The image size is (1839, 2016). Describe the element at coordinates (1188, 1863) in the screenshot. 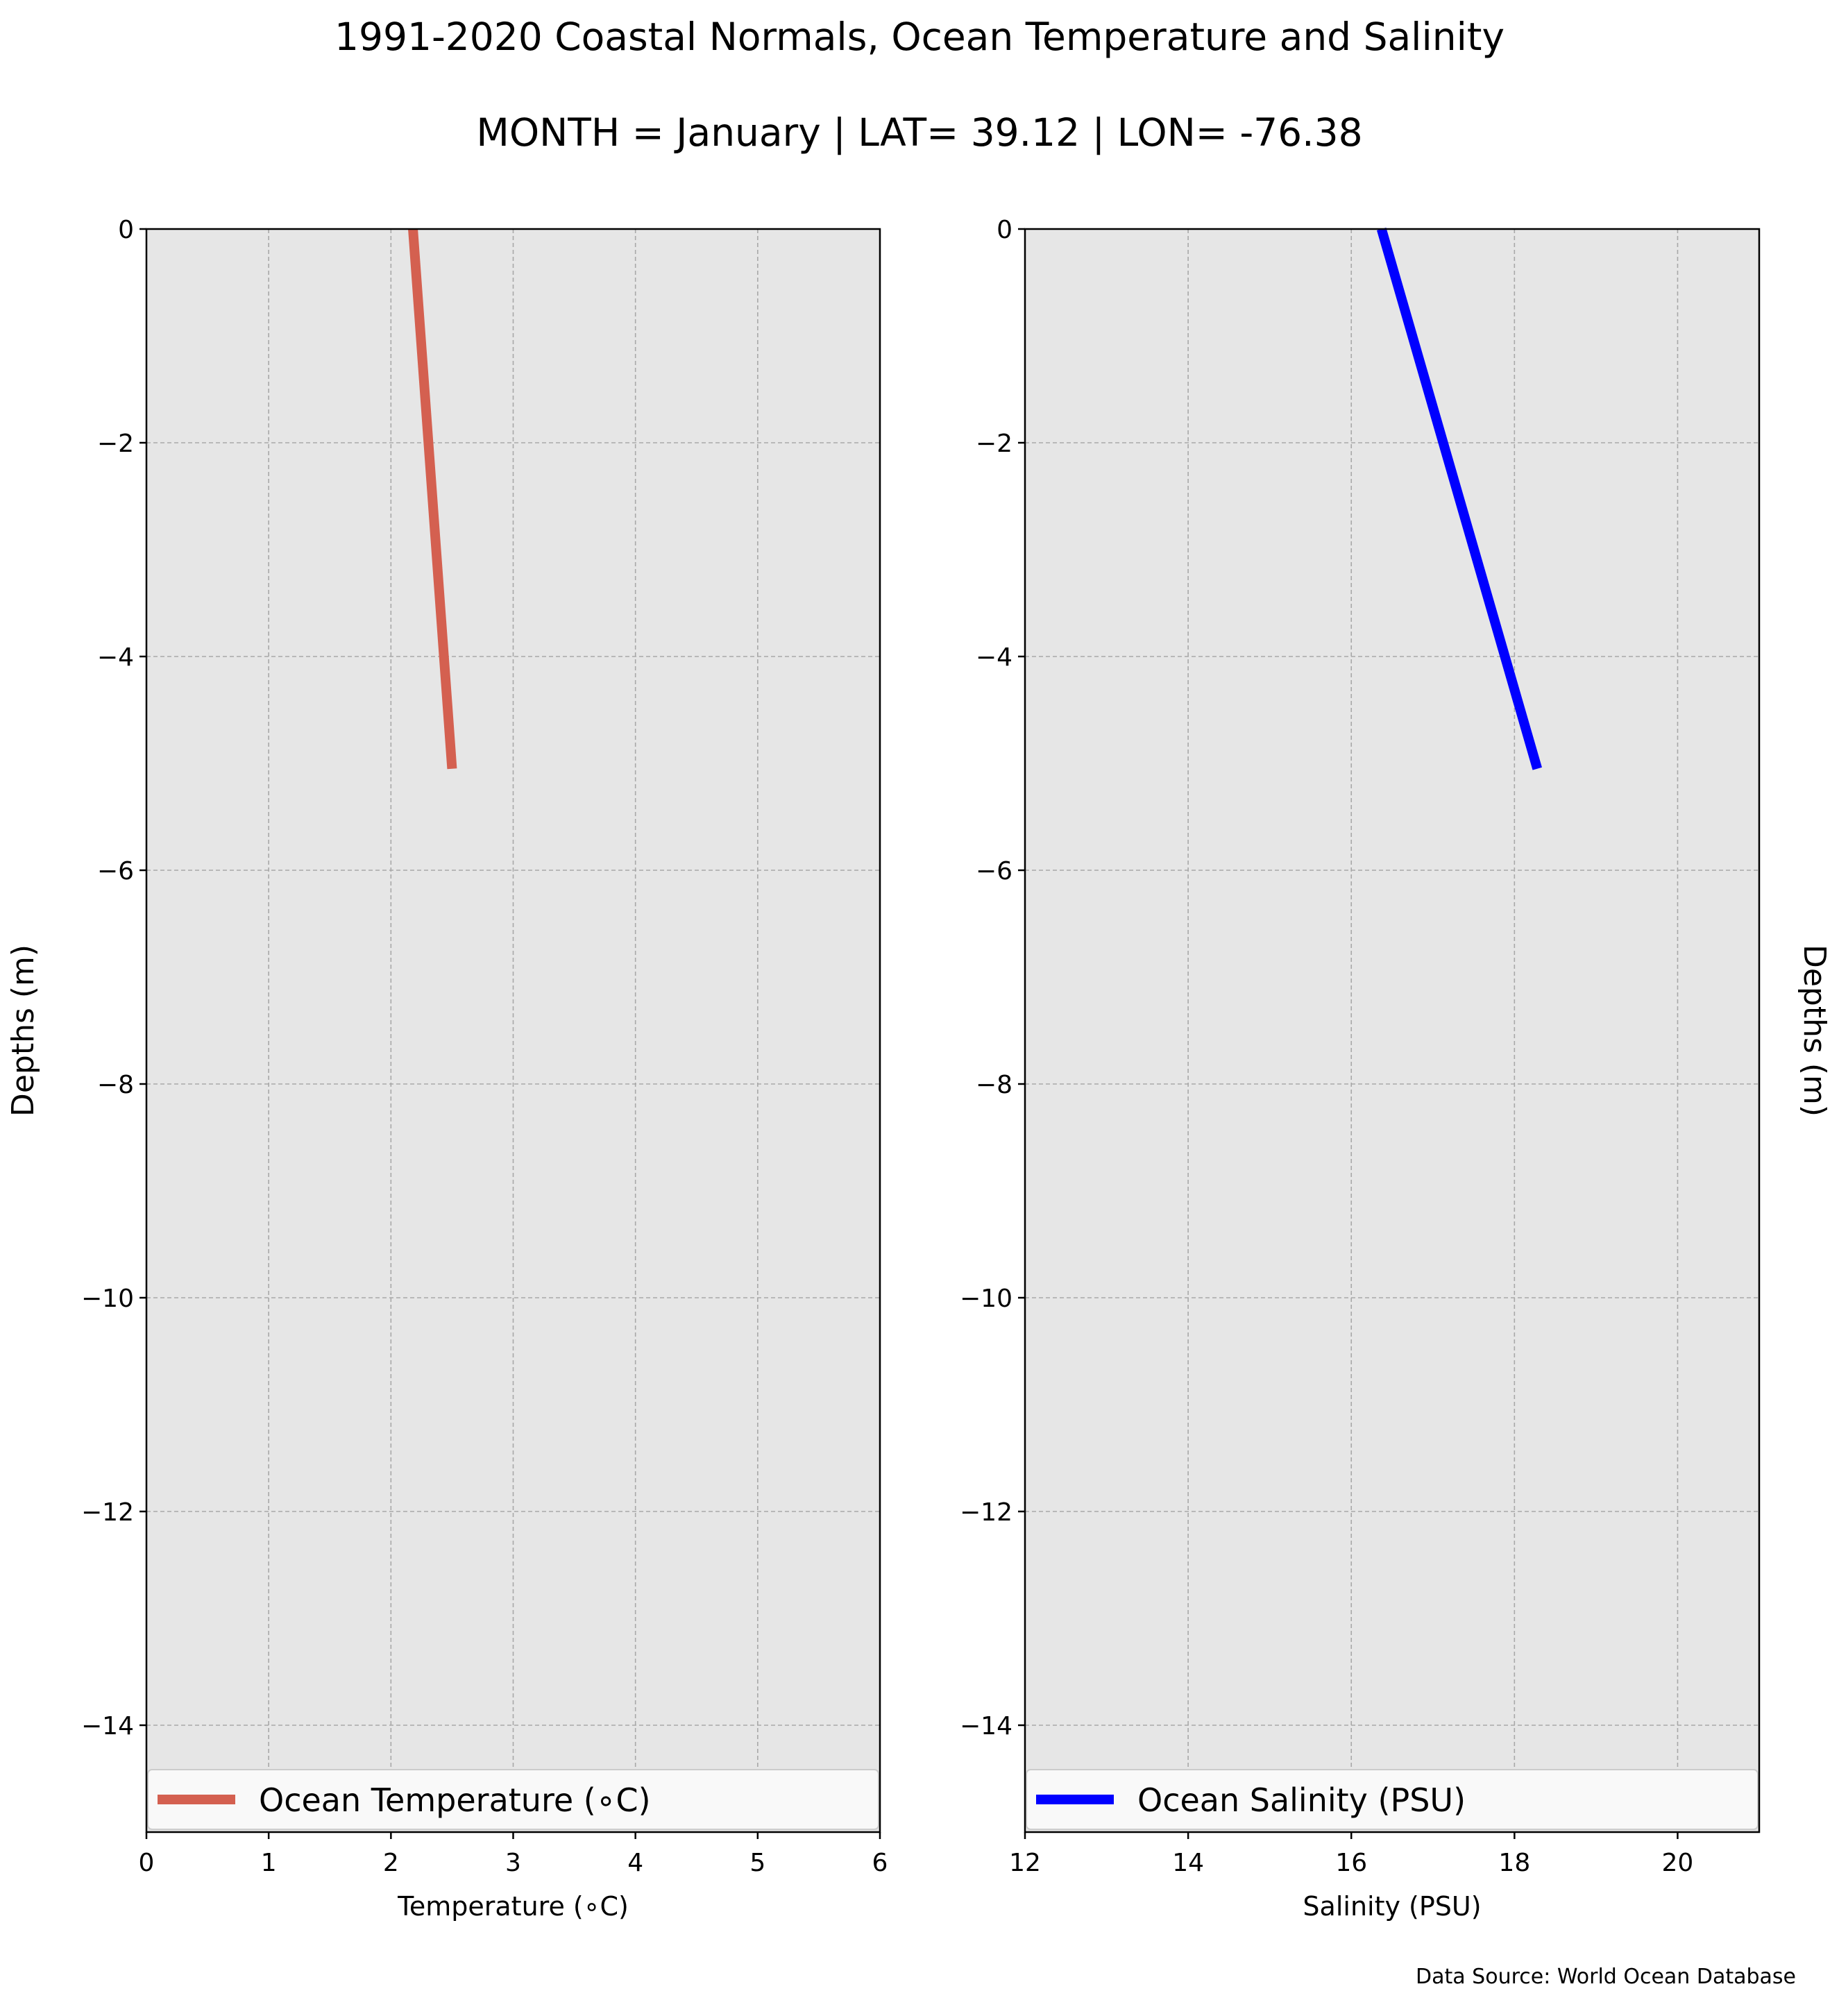

I see `salinity-x-tick-label: 14` at that location.